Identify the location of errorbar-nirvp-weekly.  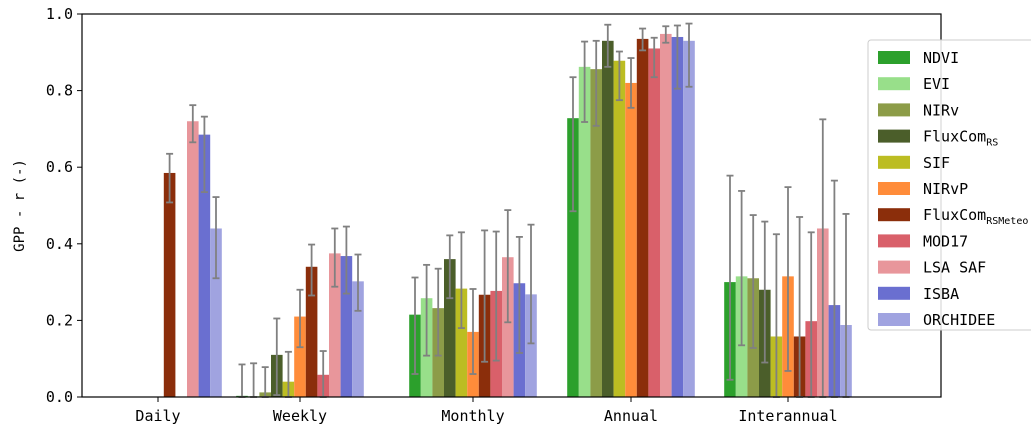
(300, 318).